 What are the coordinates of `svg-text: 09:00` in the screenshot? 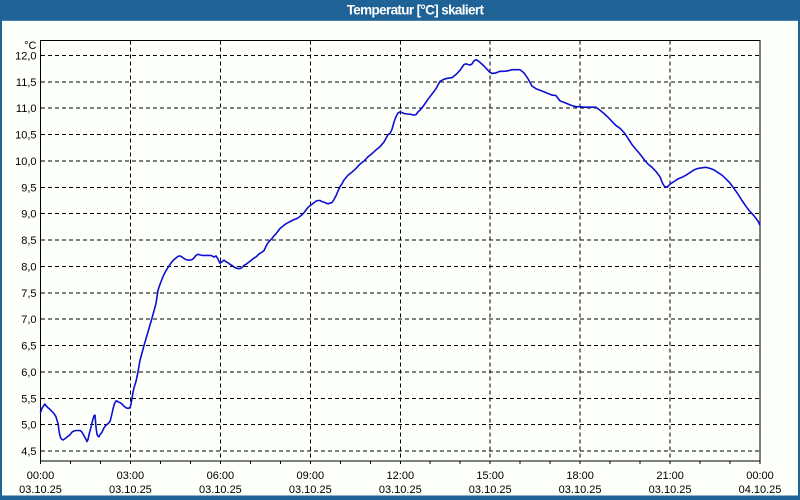 It's located at (311, 476).